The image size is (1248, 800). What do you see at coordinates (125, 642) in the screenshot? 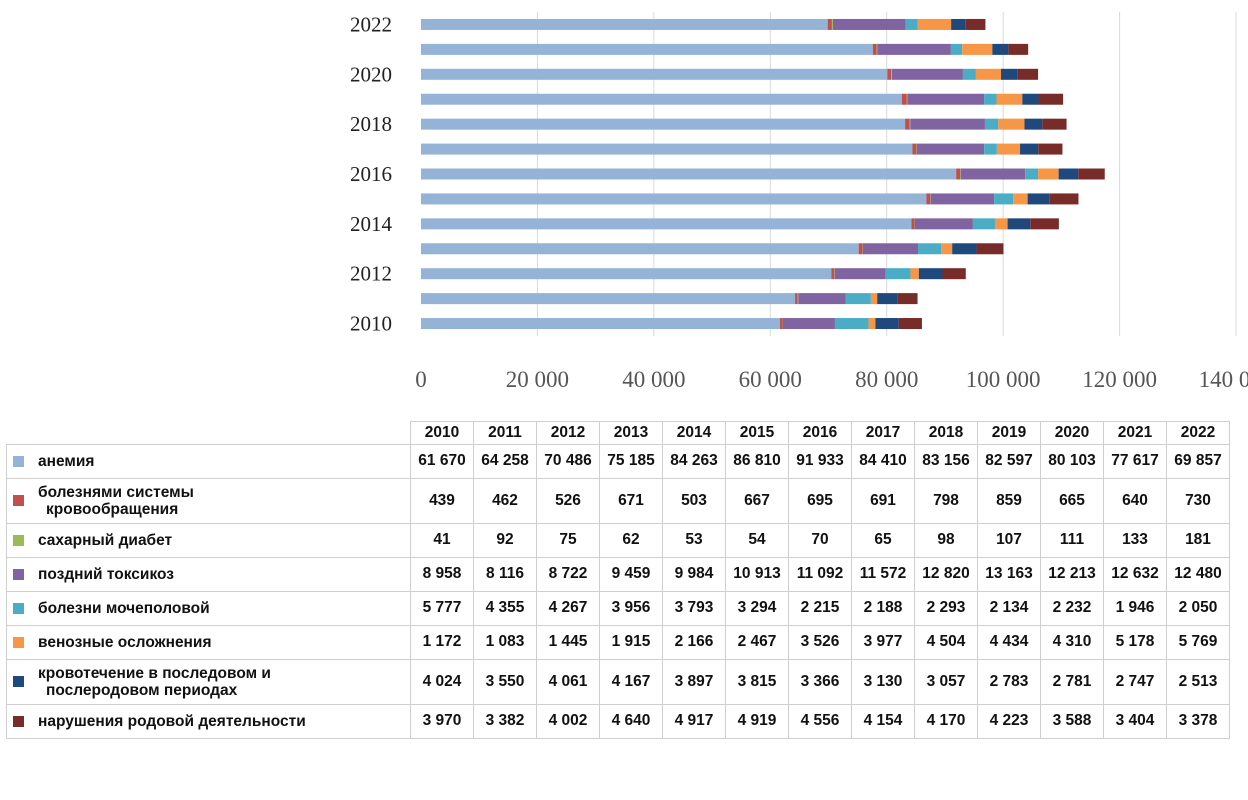
I see `series-name: венозные осложнения` at bounding box center [125, 642].